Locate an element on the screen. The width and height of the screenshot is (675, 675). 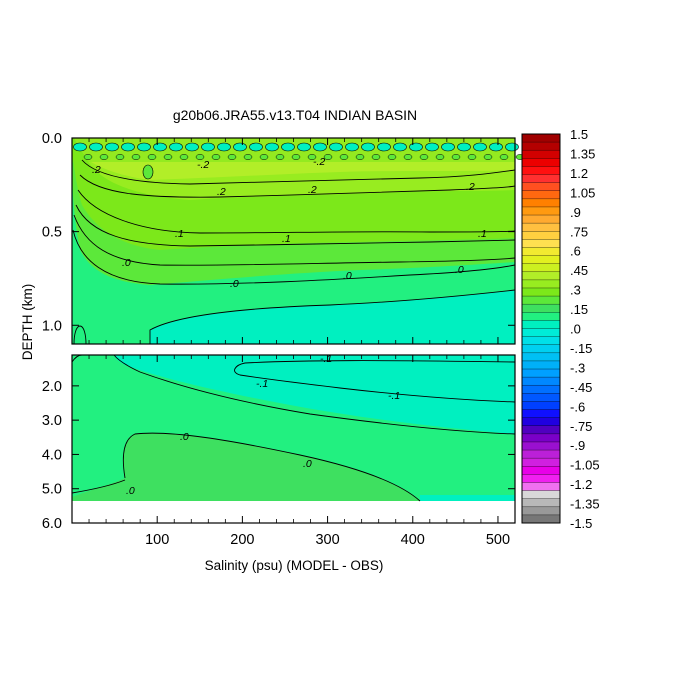
colorbar-label: -.6 is located at coordinates (577, 406).